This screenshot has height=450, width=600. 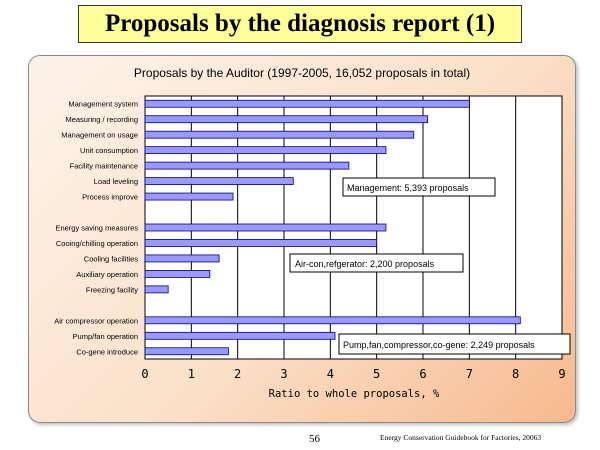 I want to click on annotation-management: Management: 5,393 proposals, so click(x=419, y=187).